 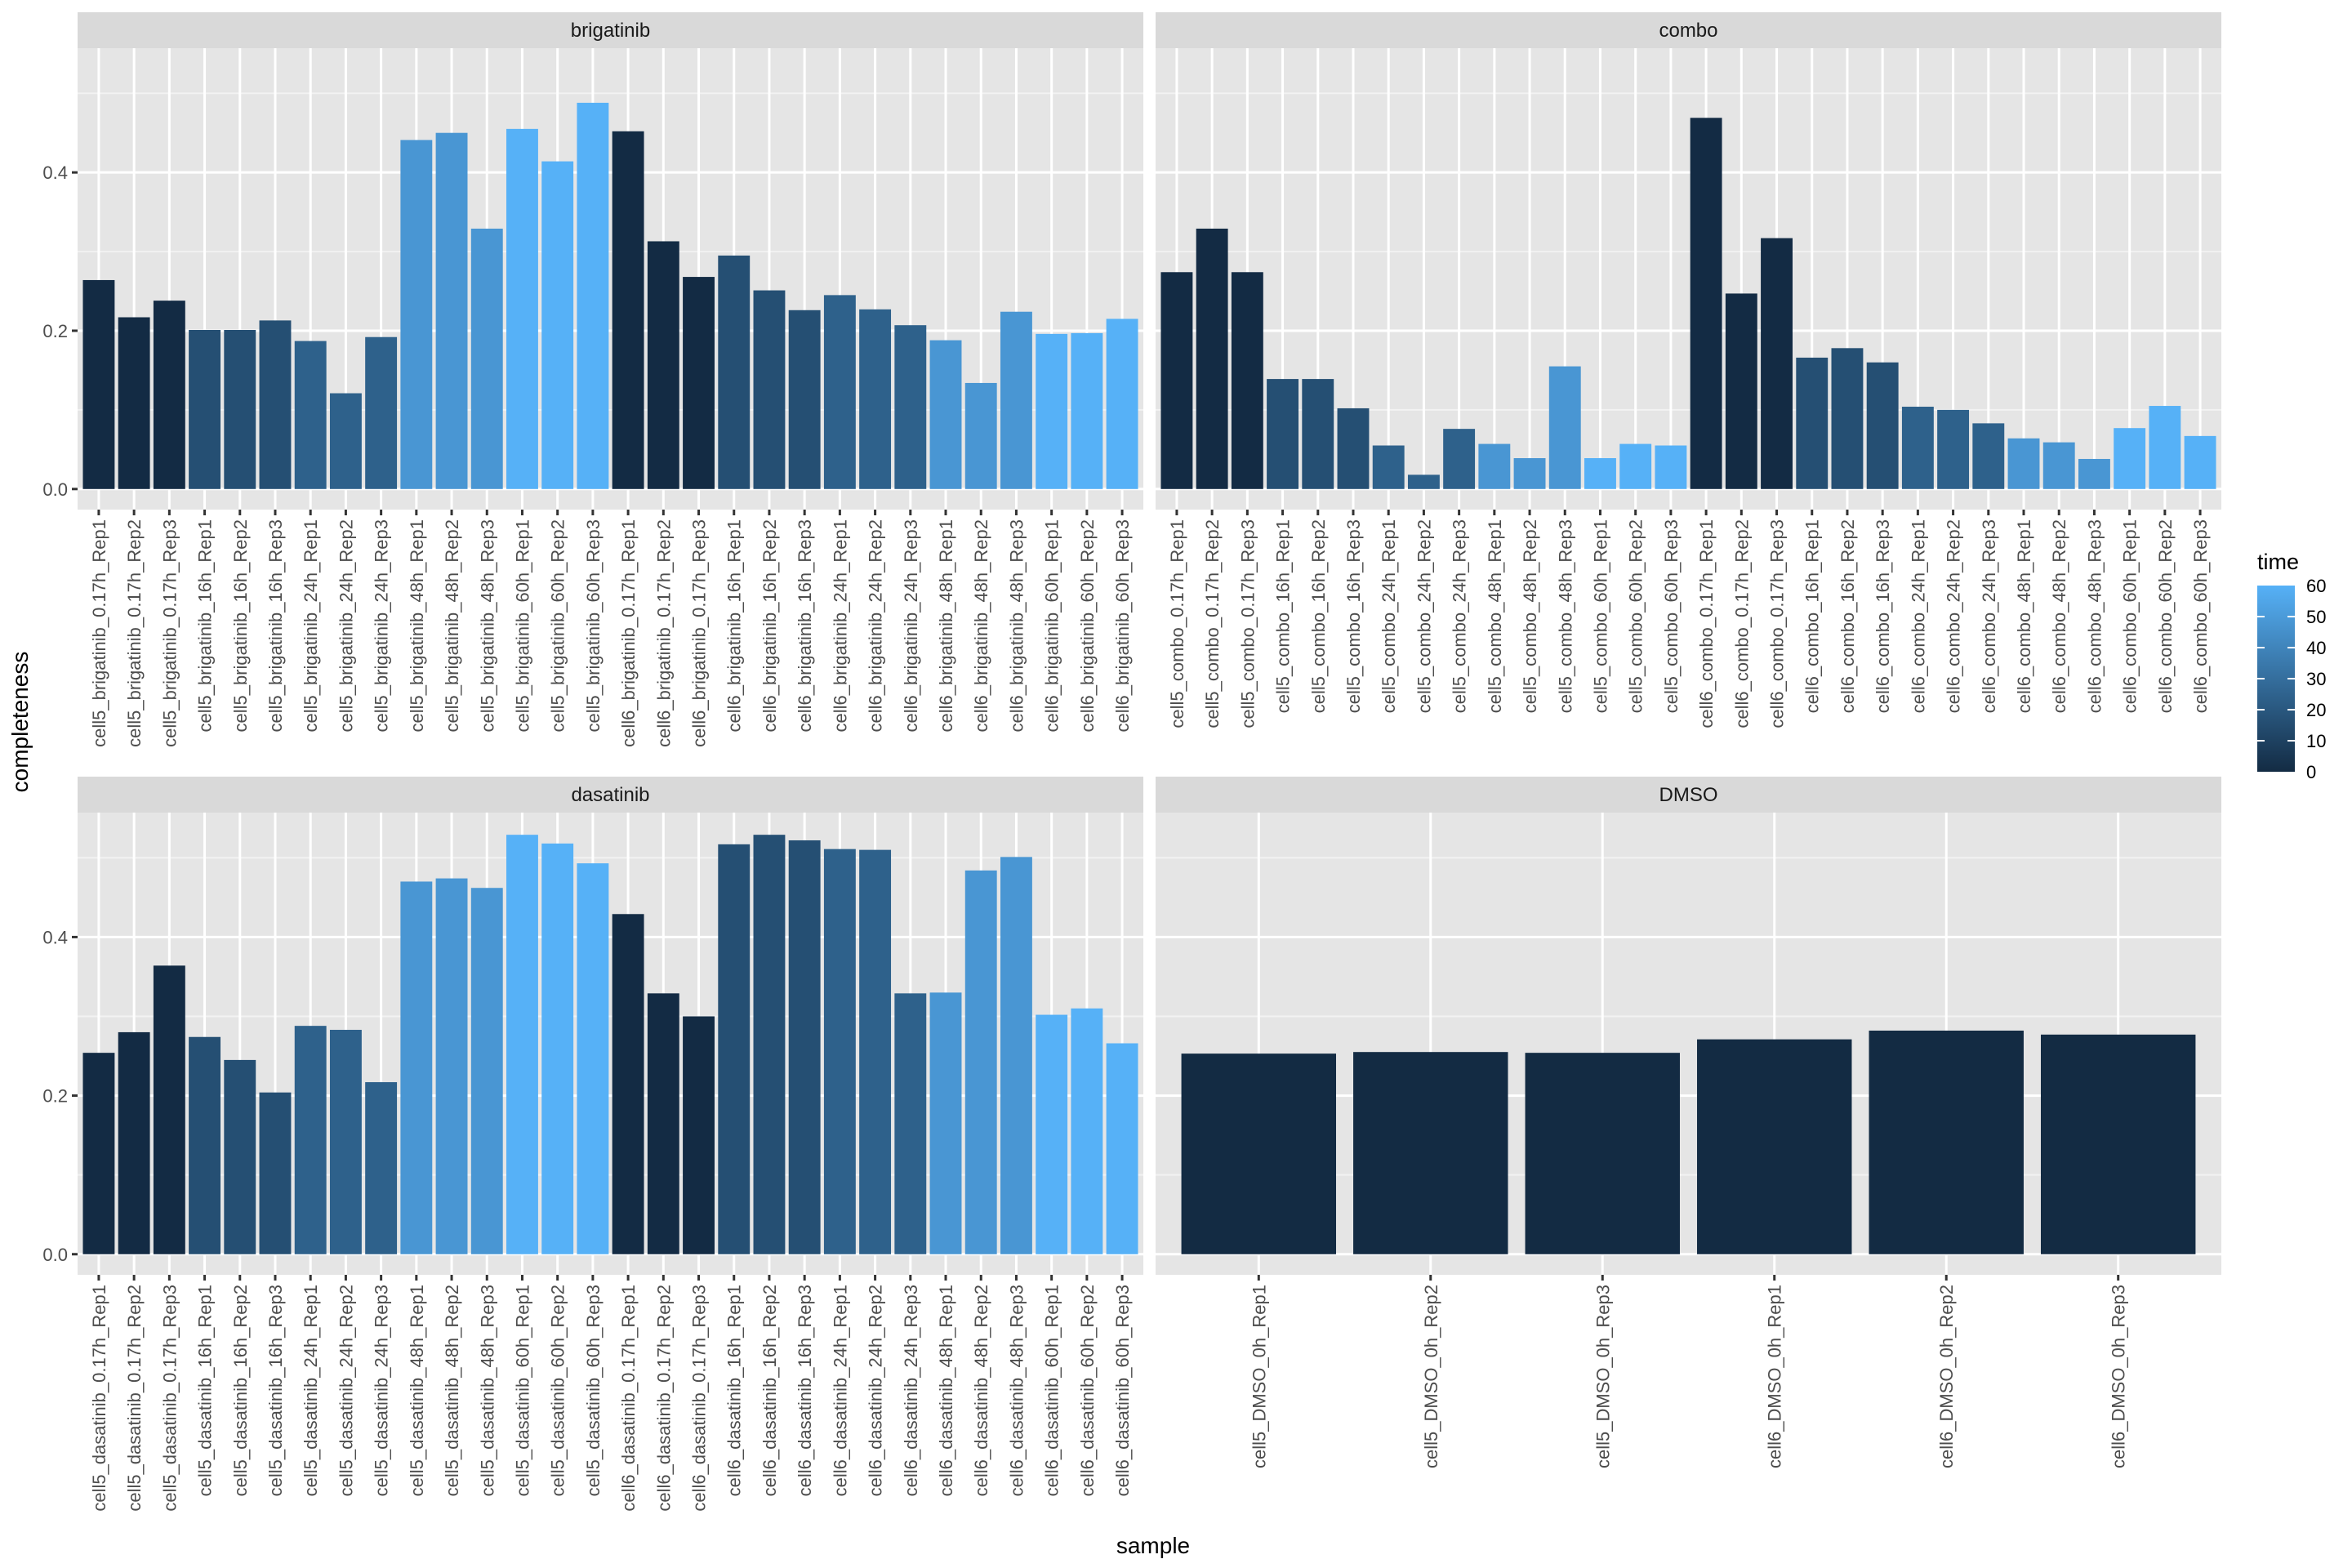 What do you see at coordinates (1777, 623) in the screenshot?
I see `x-tick-label: cell6_combo_0.17h_Rep3` at bounding box center [1777, 623].